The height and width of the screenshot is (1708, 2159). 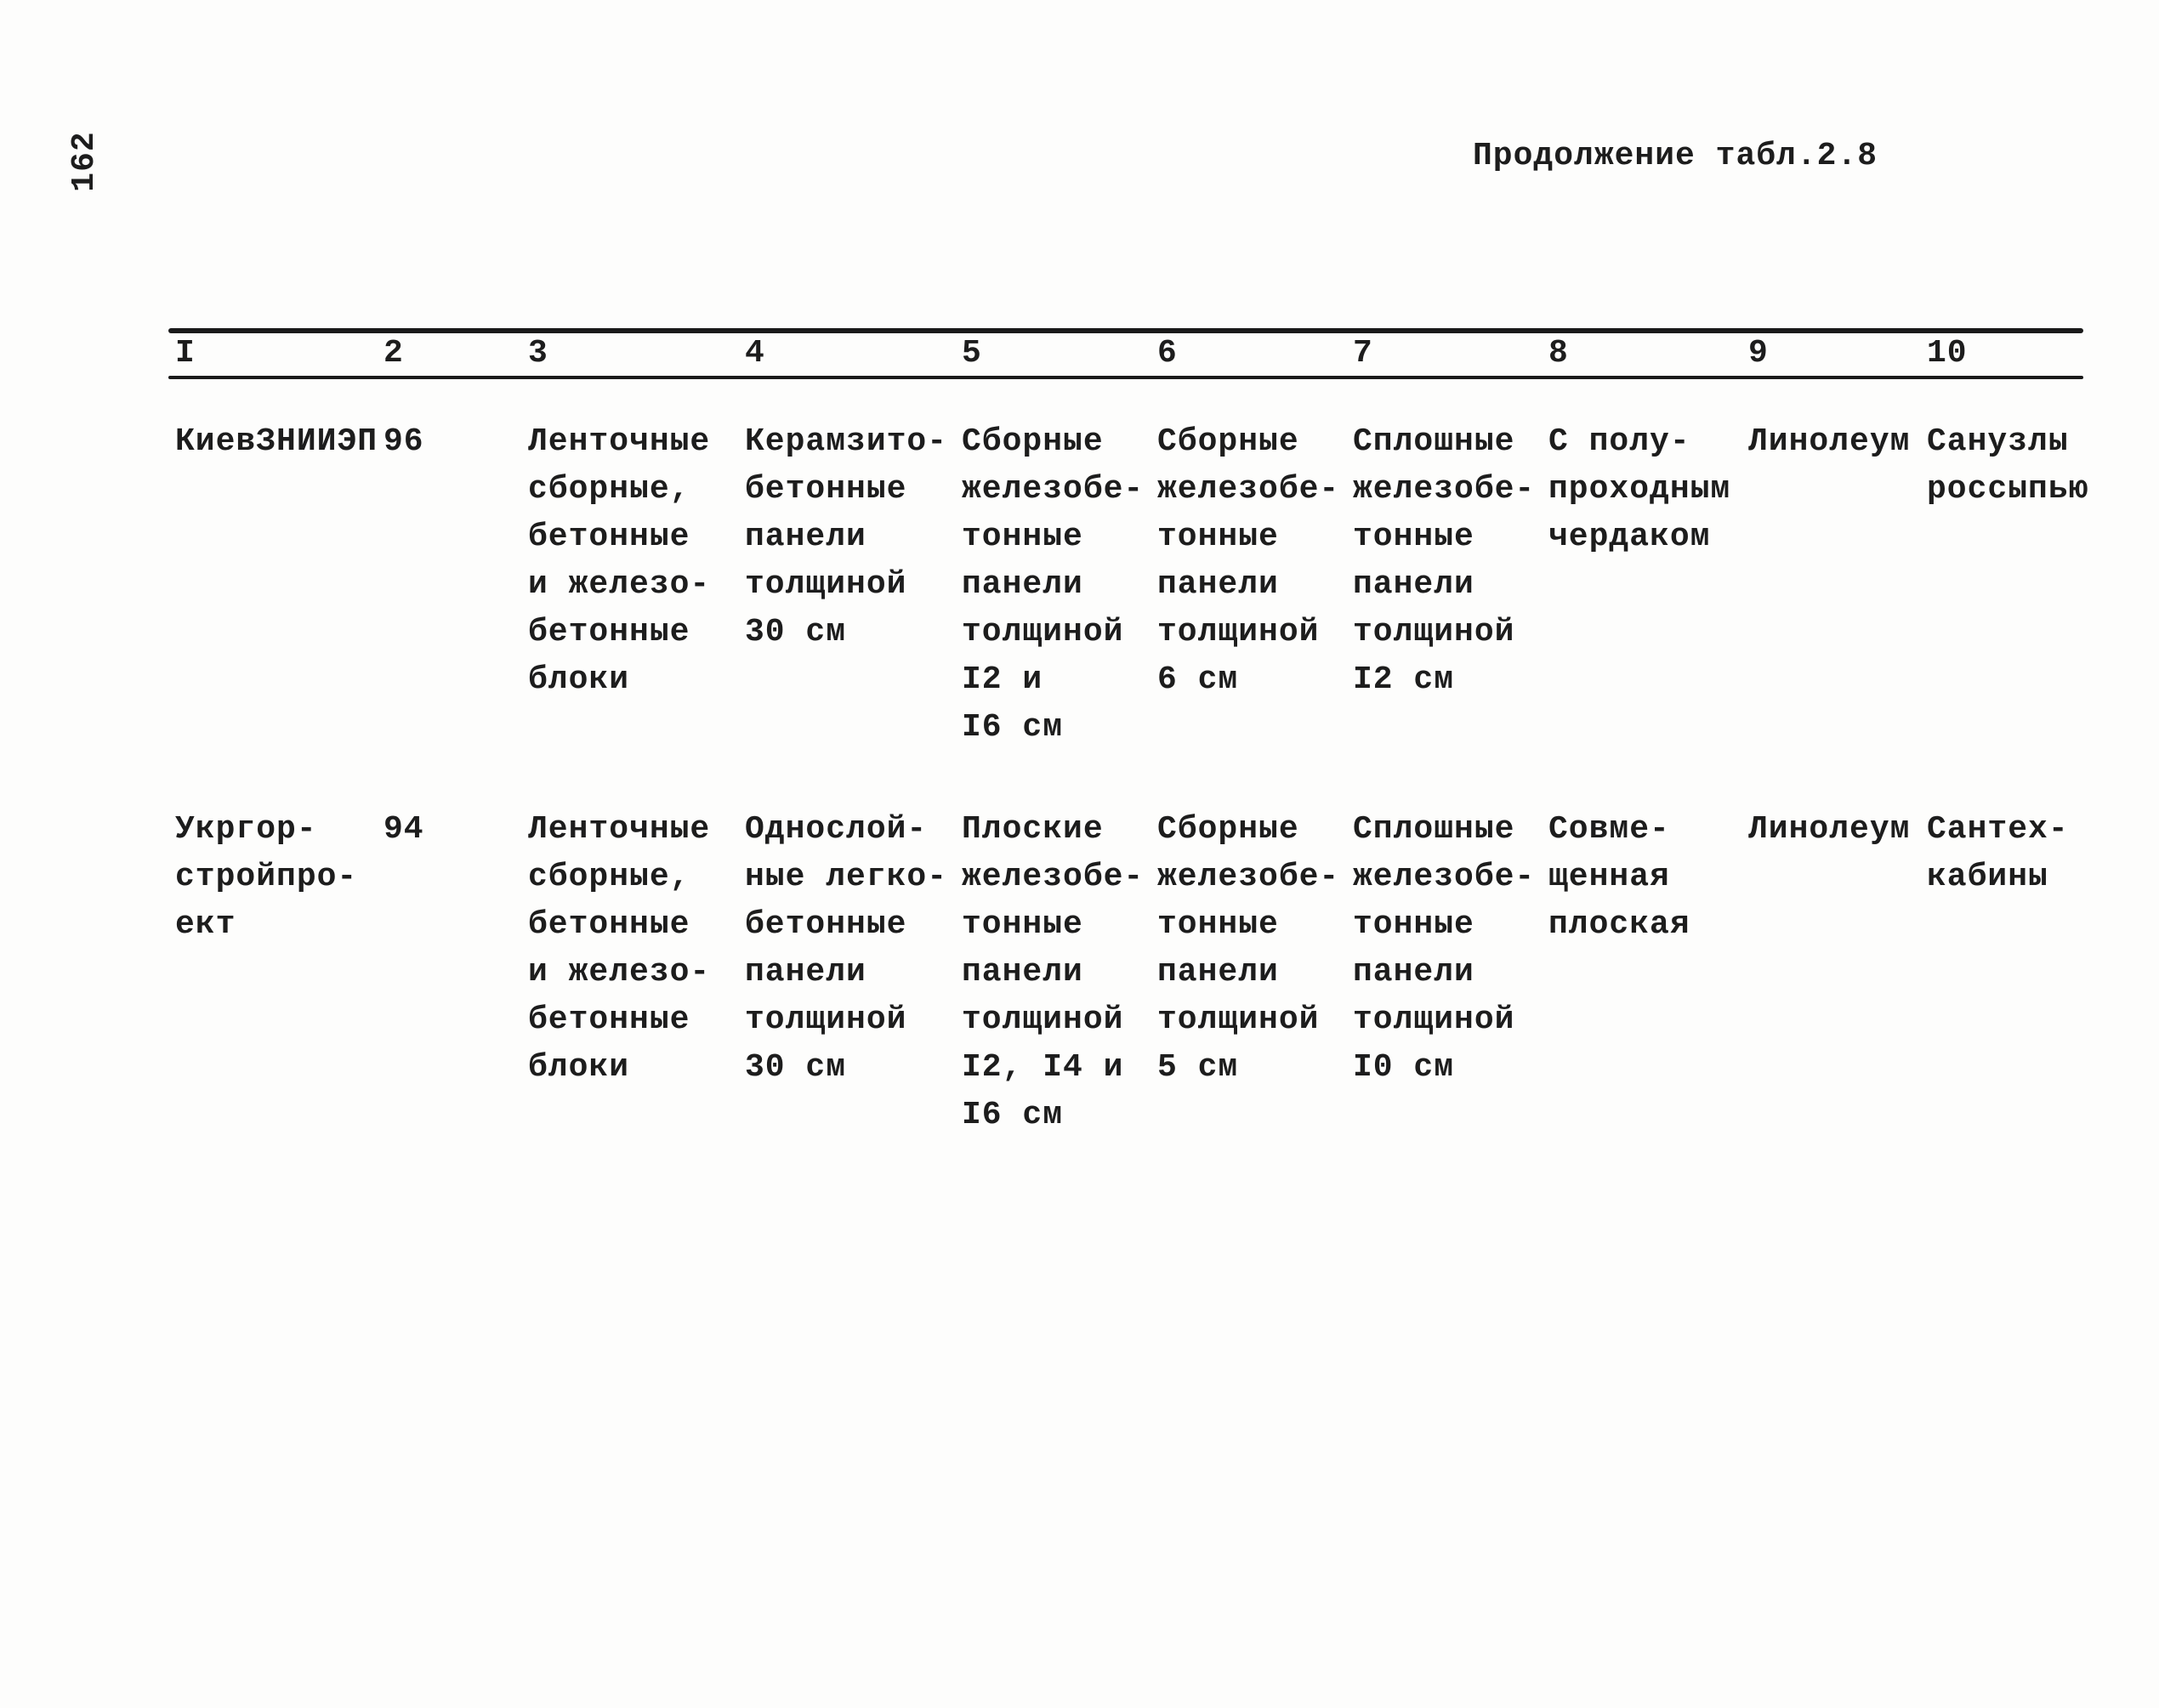 I want to click on column-number-8: 8, so click(x=1558, y=353).